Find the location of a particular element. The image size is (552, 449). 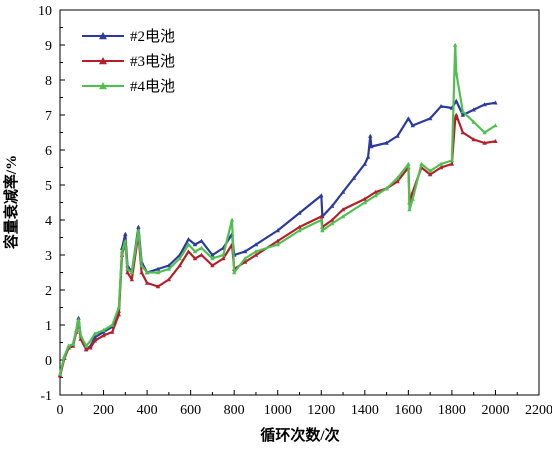

x-tick-label: 400 is located at coordinates (147, 410).